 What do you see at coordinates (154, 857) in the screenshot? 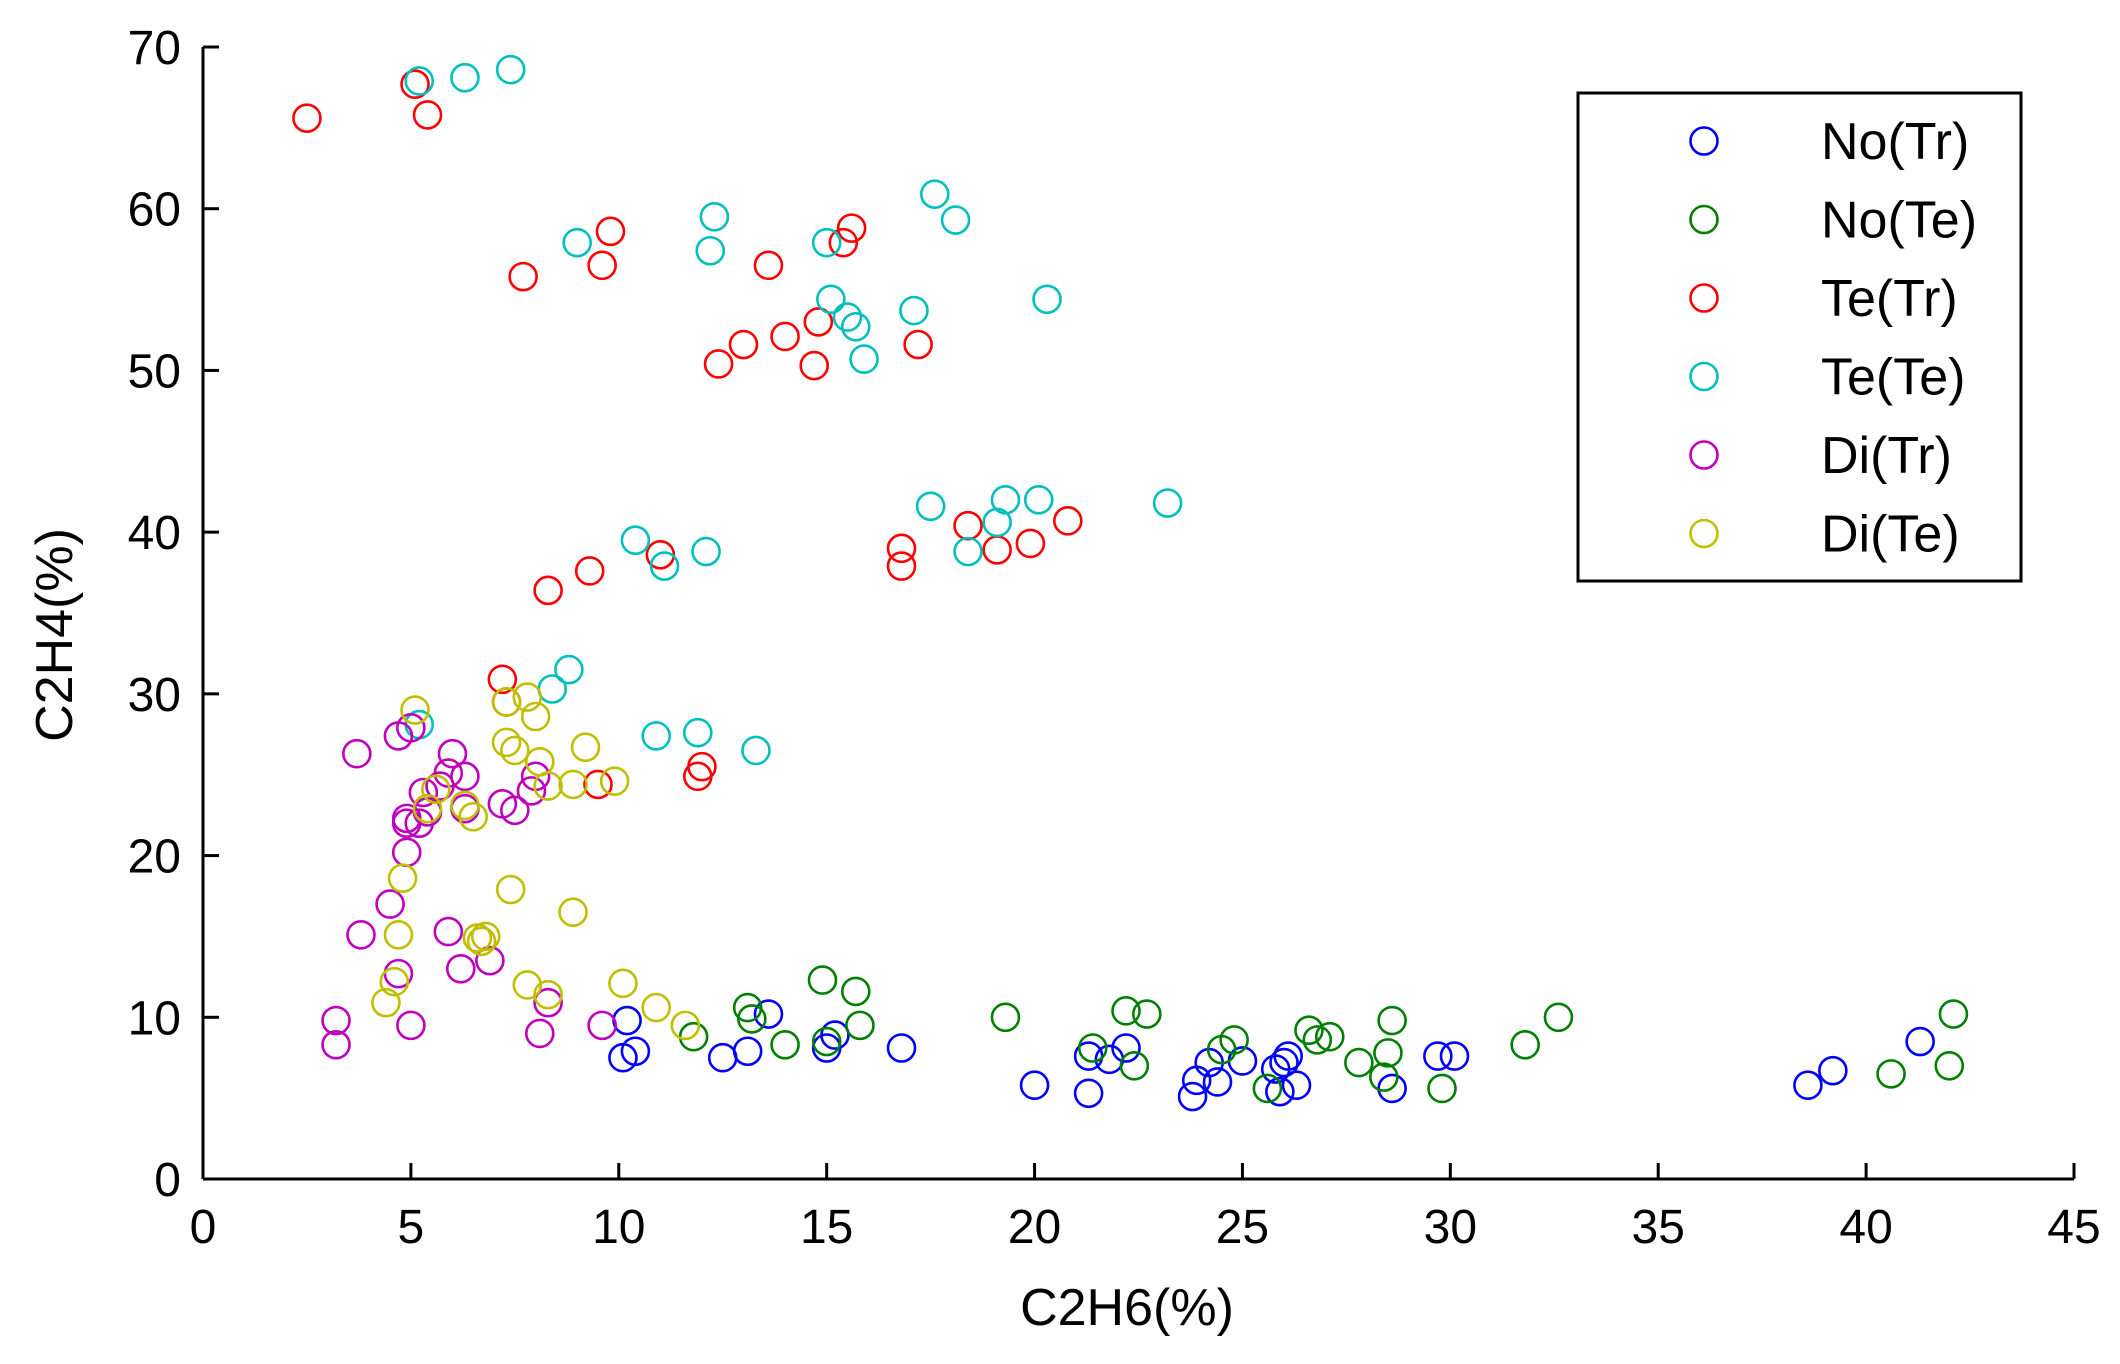
I see `y-tick-label: 20` at bounding box center [154, 857].